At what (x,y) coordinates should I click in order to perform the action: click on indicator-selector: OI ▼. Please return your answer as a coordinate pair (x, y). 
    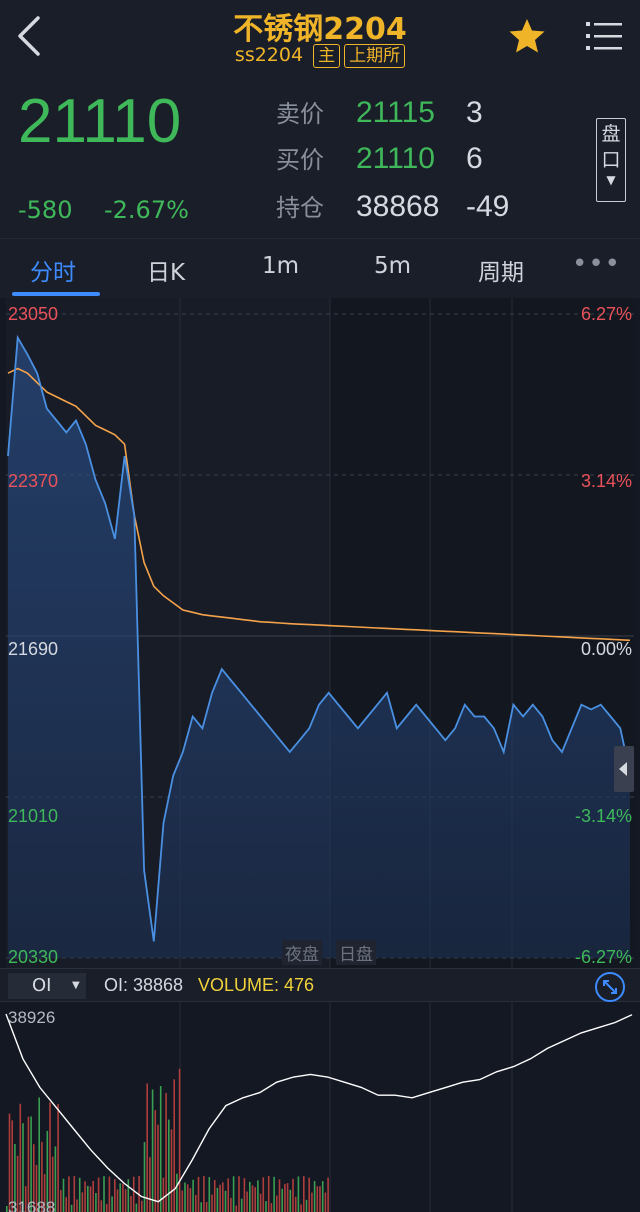
    Looking at the image, I should click on (47, 986).